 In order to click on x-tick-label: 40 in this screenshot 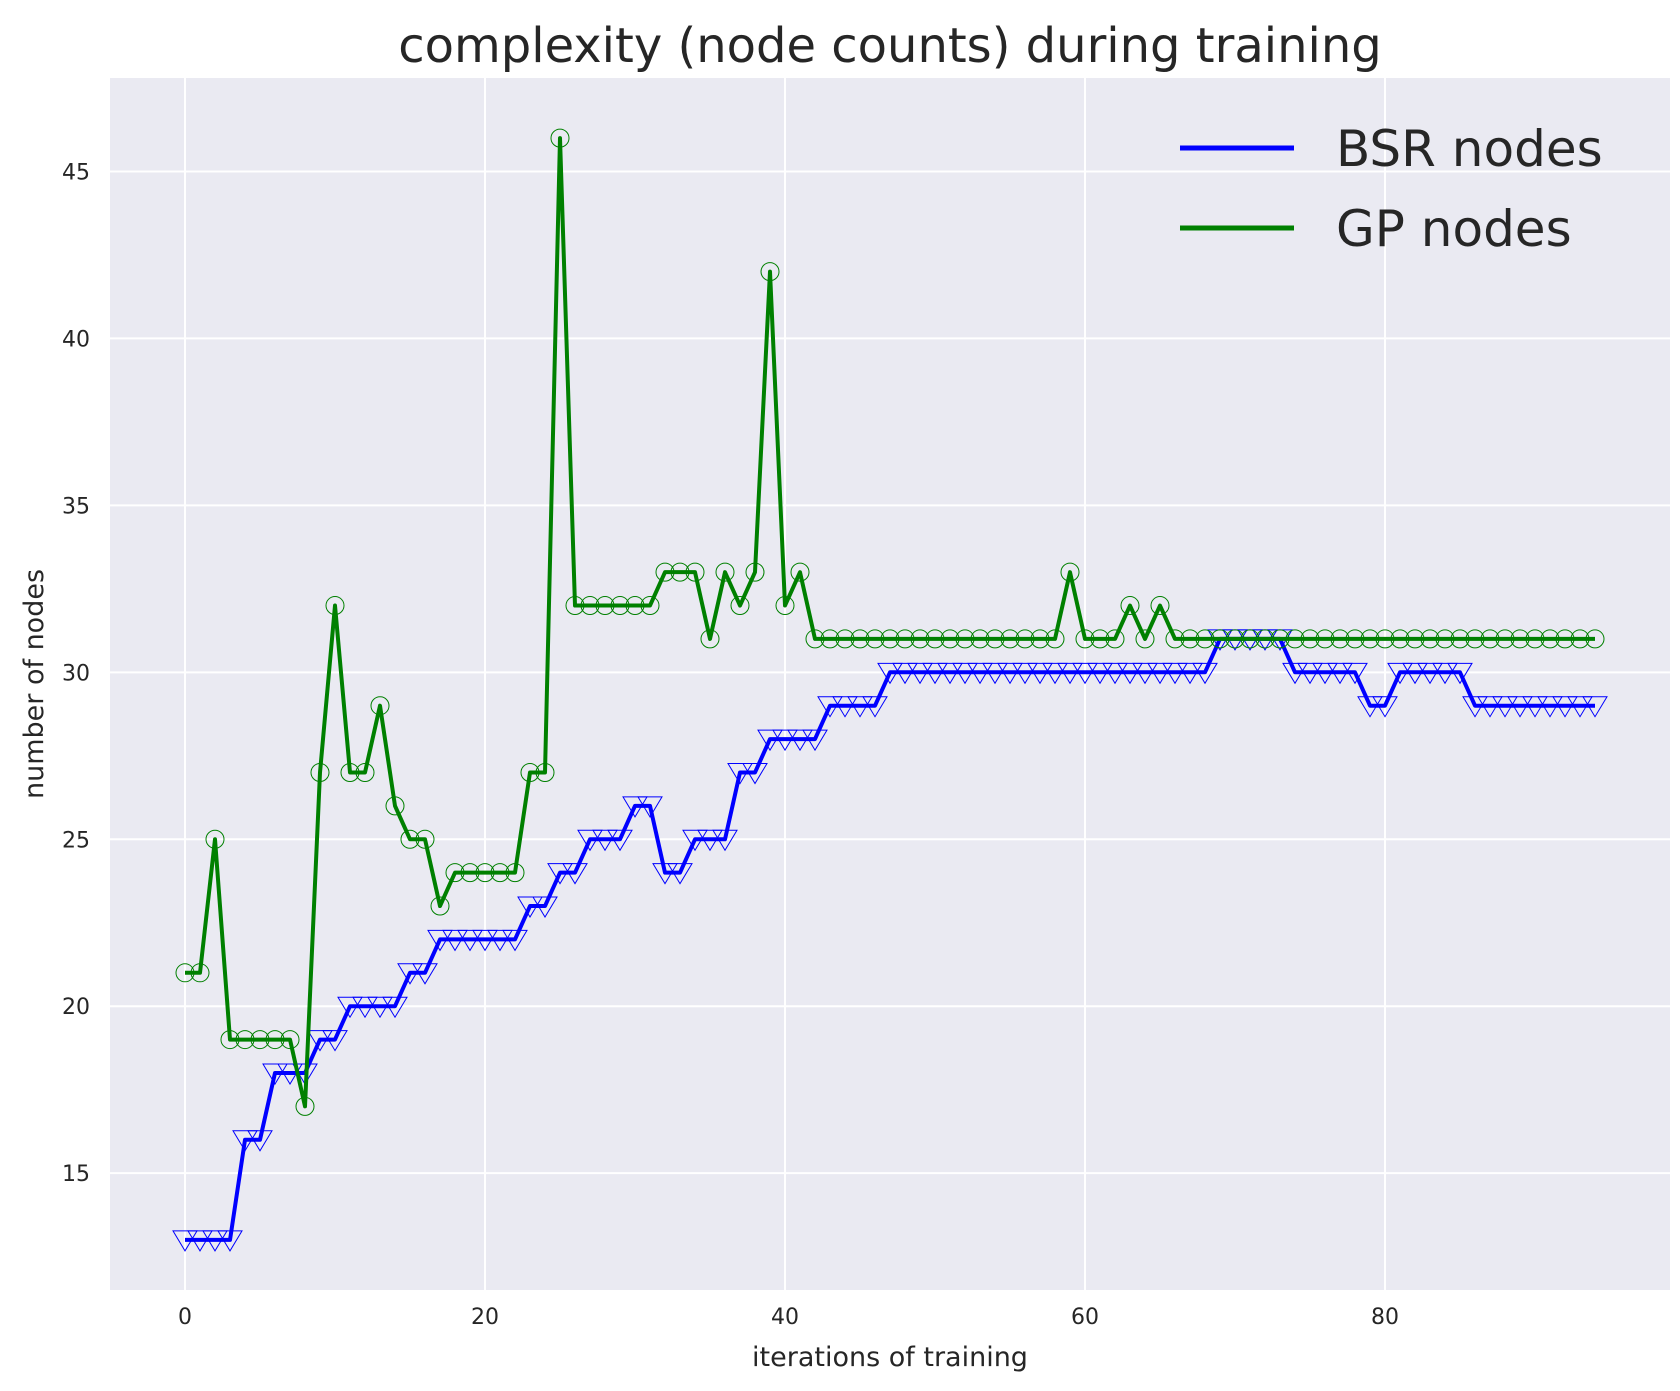, I will do `click(785, 1317)`.